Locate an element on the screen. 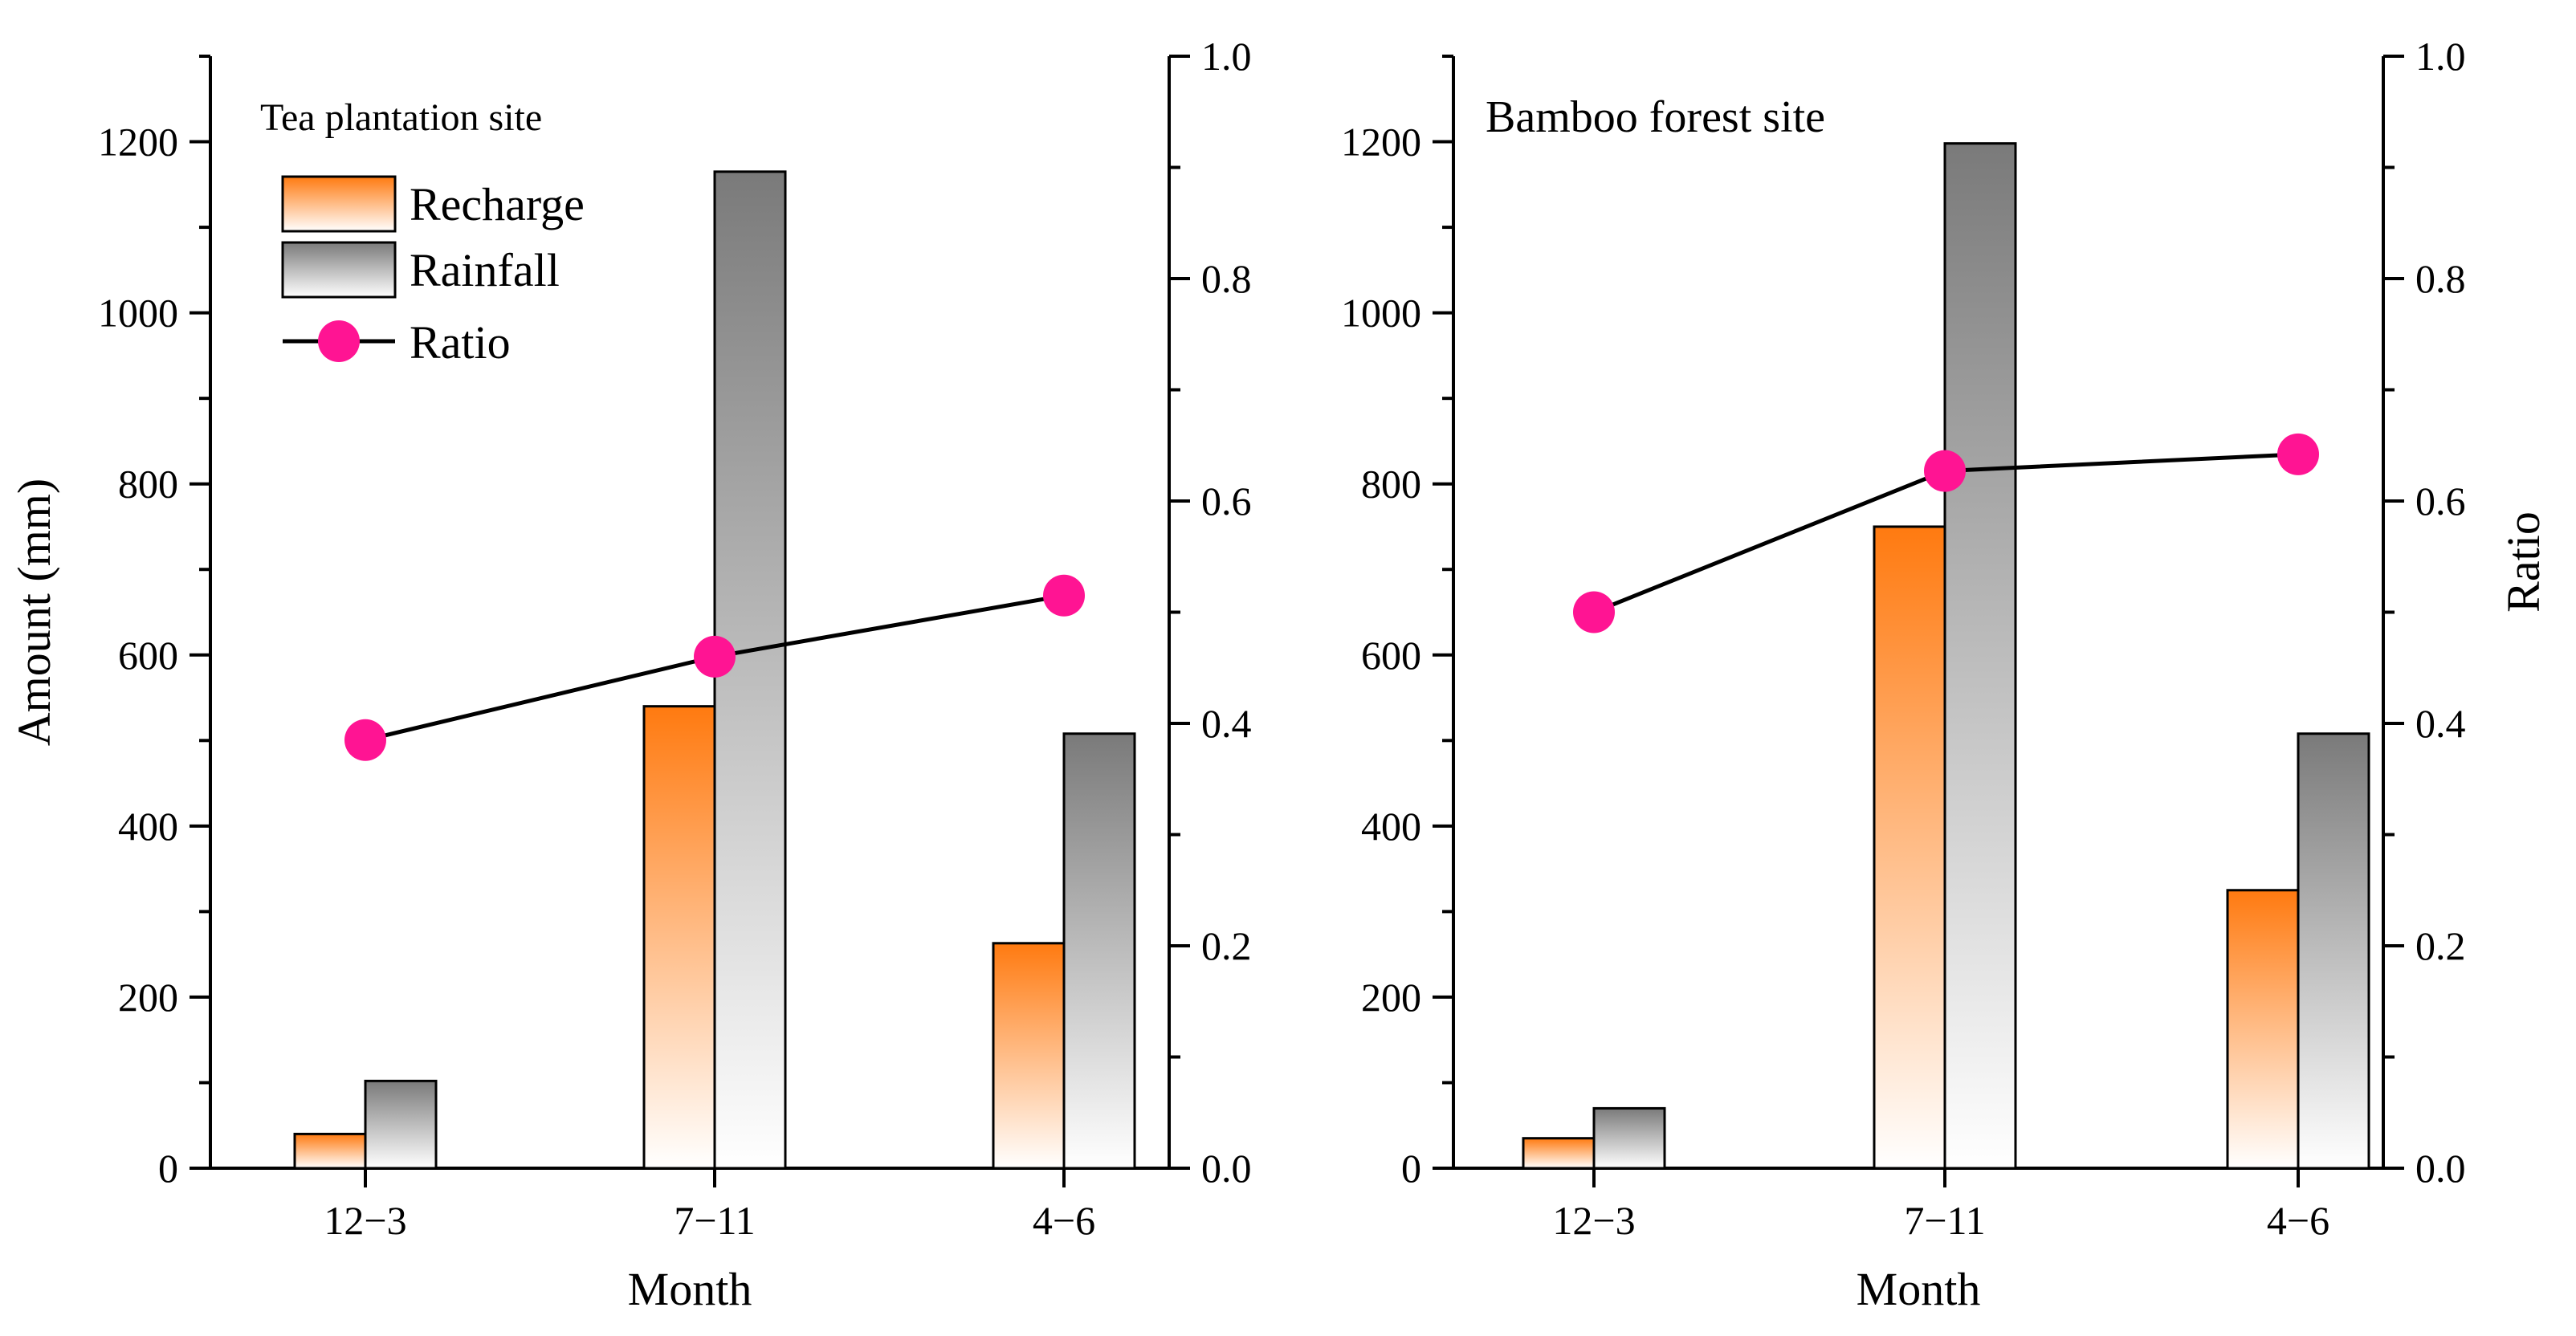 The width and height of the screenshot is (2576, 1336). legend-rainfall-label: Rainfall is located at coordinates (485, 270).